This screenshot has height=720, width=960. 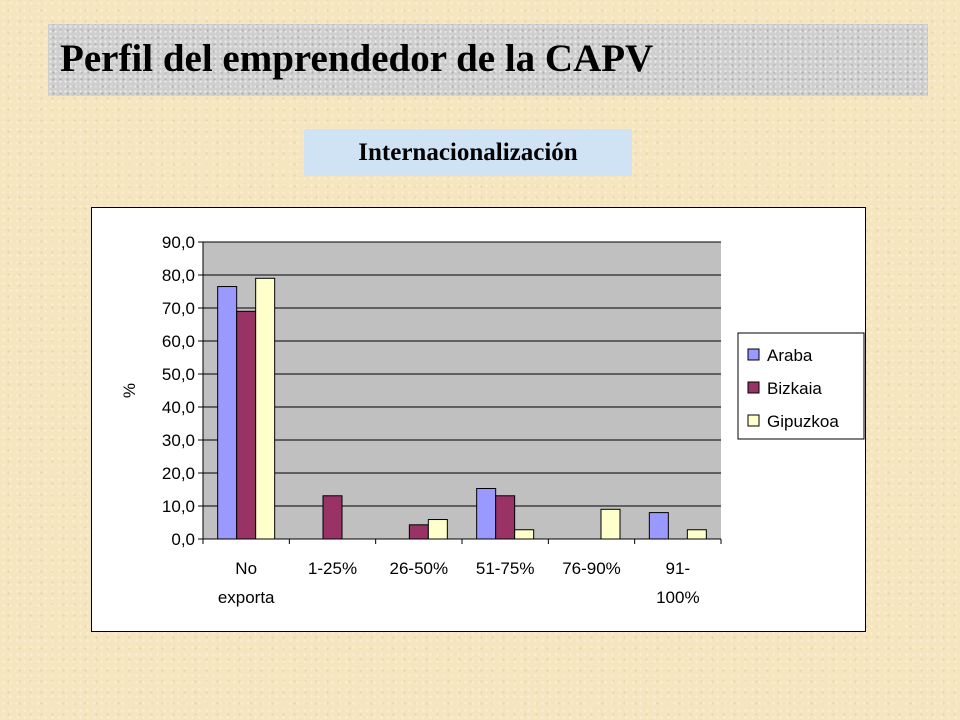 I want to click on y-axis-label: %, so click(x=129, y=390).